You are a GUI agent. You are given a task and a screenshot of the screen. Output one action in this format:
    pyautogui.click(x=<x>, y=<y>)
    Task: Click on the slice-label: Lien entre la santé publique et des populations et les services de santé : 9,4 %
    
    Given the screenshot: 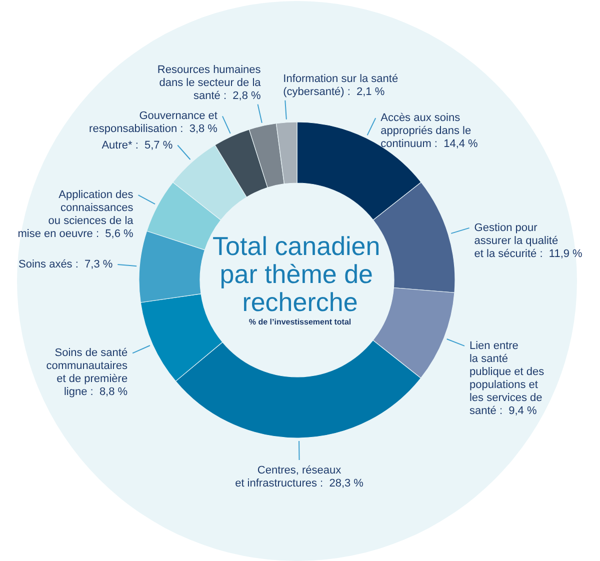 What is the action you would take?
    pyautogui.click(x=507, y=378)
    